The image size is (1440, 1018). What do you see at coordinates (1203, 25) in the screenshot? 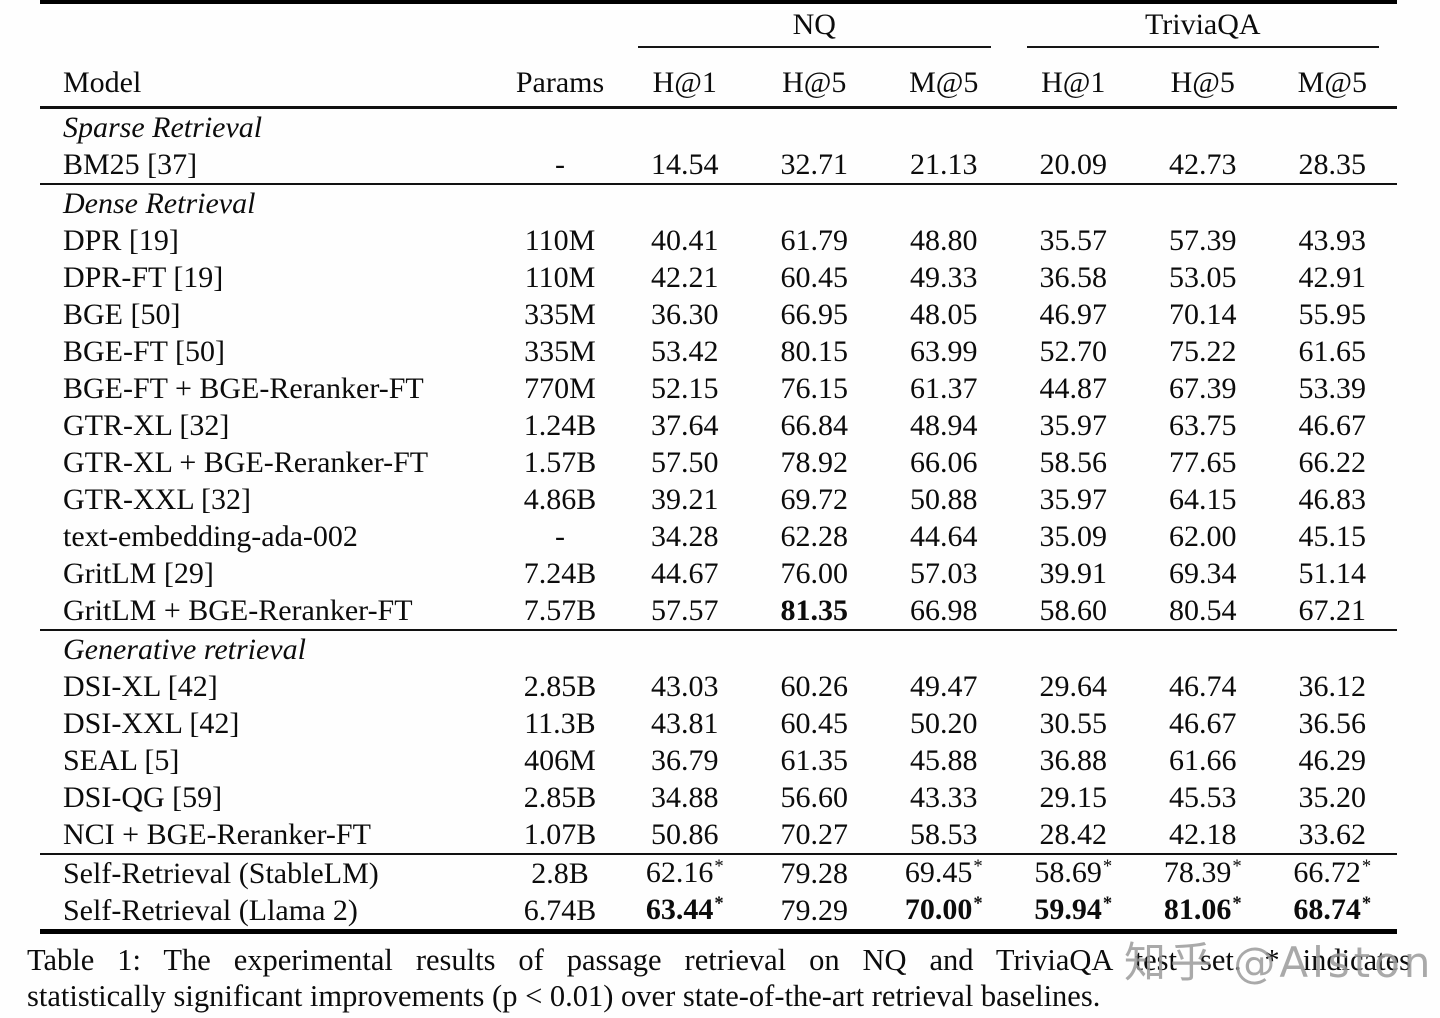
I see `group-header-triviaqa: TriviaQA` at bounding box center [1203, 25].